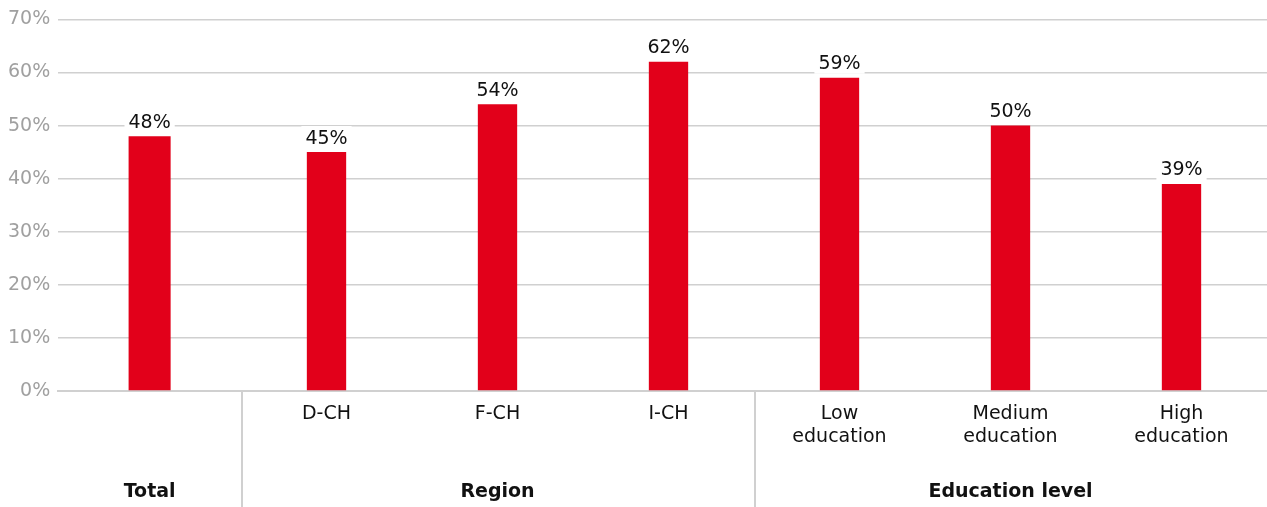 Image resolution: width=1267 pixels, height=507 pixels. I want to click on y-tick-label: 60%, so click(29, 70).